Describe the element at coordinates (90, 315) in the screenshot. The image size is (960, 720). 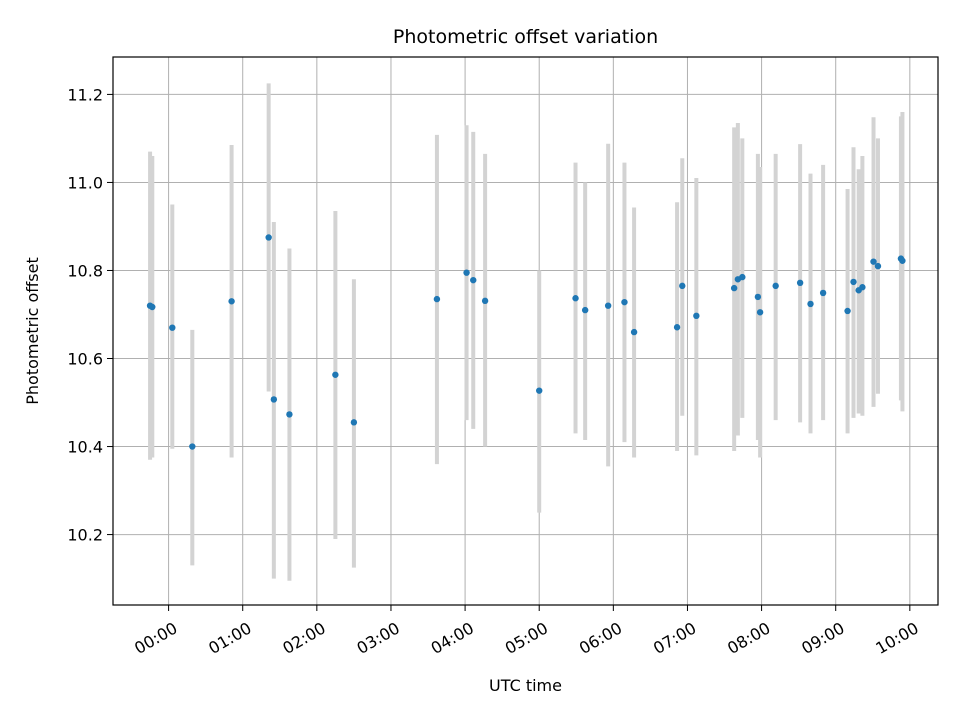
I see `y-axis-ticks: 10.2 10.4 10.6 10.8 11.0 11.2` at that location.